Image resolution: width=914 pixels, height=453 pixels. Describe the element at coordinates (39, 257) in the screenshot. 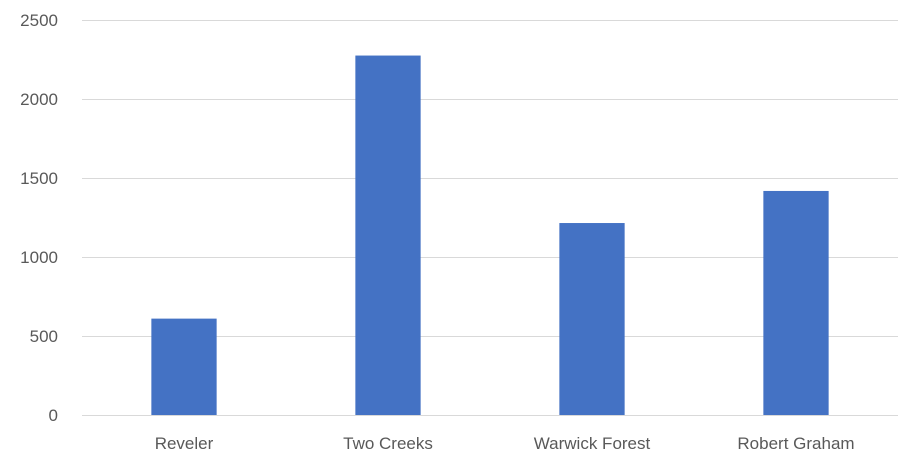

I see `y-tick-label: 1000` at that location.